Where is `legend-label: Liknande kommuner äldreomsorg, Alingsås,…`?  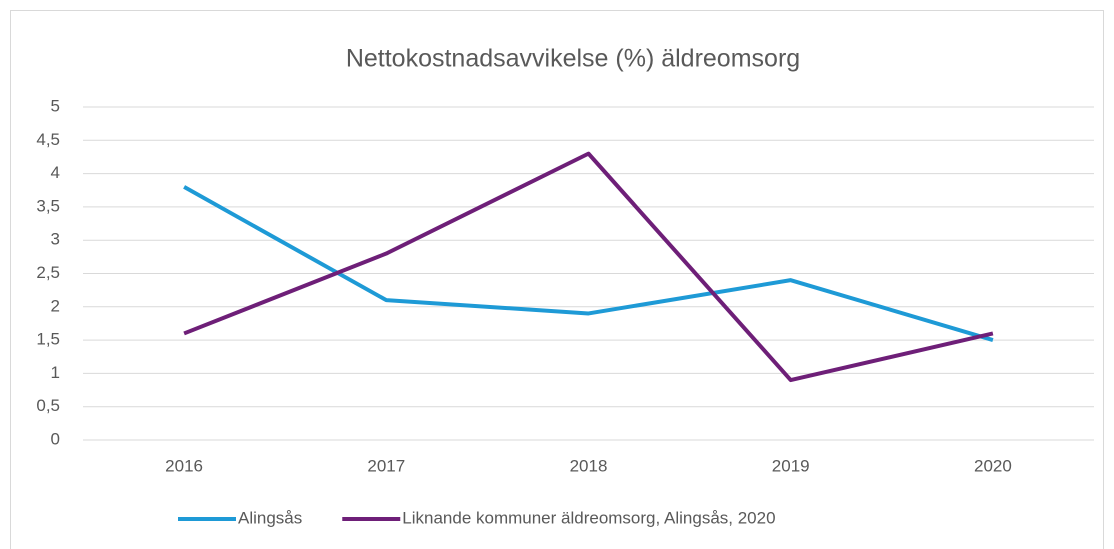 legend-label: Liknande kommuner äldreomsorg, Alingsås,… is located at coordinates (588, 517).